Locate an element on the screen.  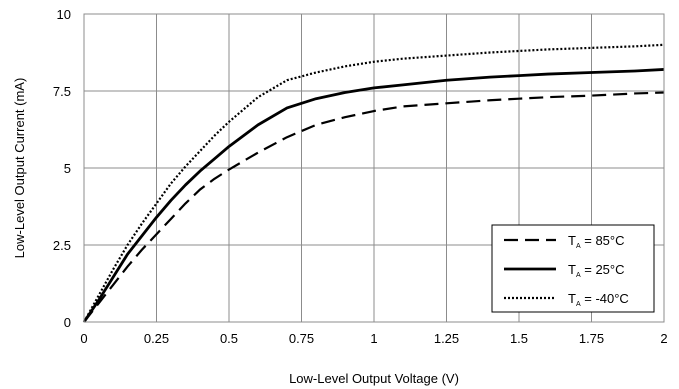
x-axis-label: Low-Level Output Voltage (V) is located at coordinates (374, 378).